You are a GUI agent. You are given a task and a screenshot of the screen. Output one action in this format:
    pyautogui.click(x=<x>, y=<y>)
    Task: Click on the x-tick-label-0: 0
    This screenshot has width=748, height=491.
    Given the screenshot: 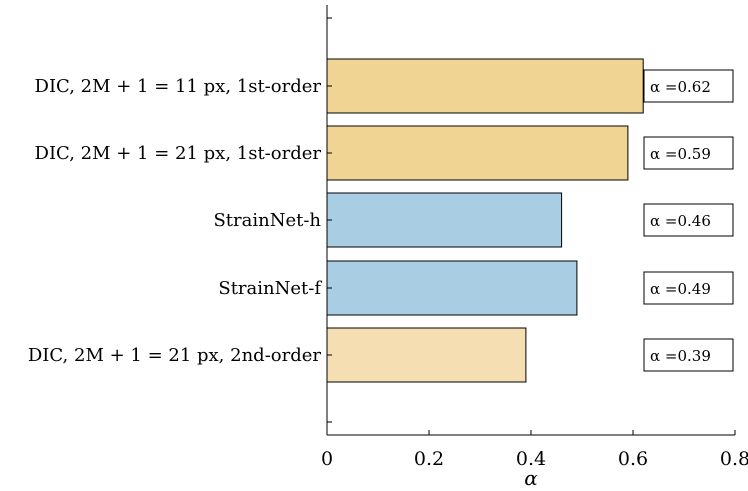 What is the action you would take?
    pyautogui.click(x=327, y=459)
    